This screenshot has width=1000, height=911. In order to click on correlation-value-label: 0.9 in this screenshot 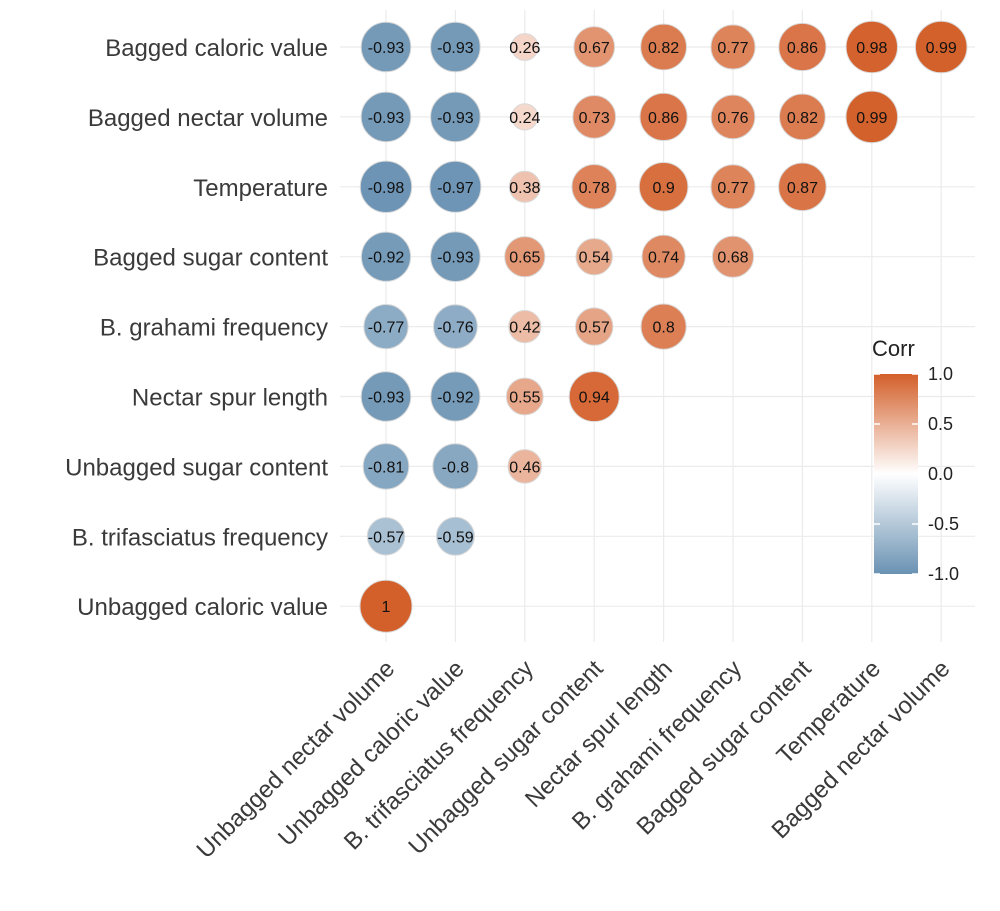, I will do `click(663, 188)`.